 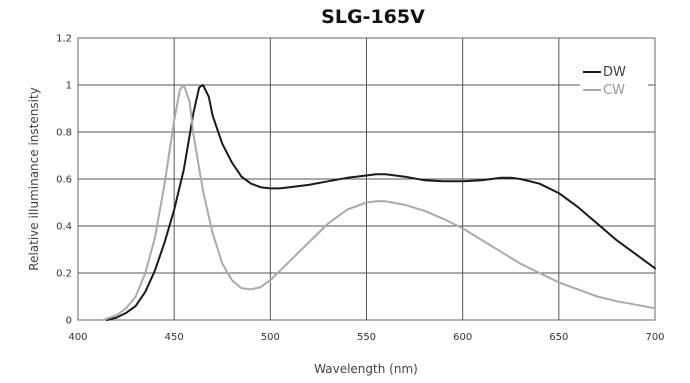 What do you see at coordinates (34, 178) in the screenshot?
I see `y-axis-label: Relative illuminance instensity` at bounding box center [34, 178].